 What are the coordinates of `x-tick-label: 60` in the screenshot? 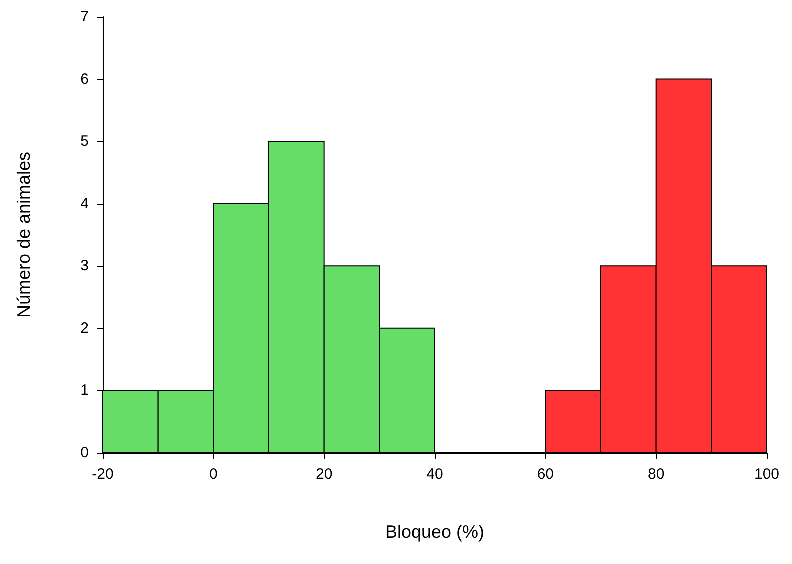 It's located at (545, 474).